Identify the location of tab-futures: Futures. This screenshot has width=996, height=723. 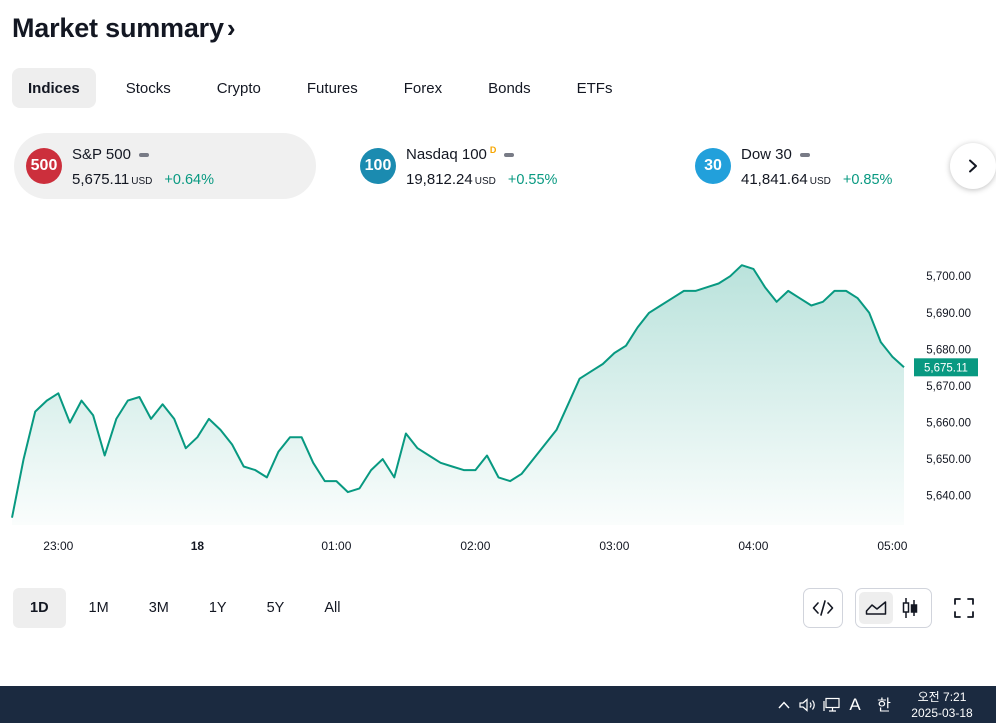
(332, 88).